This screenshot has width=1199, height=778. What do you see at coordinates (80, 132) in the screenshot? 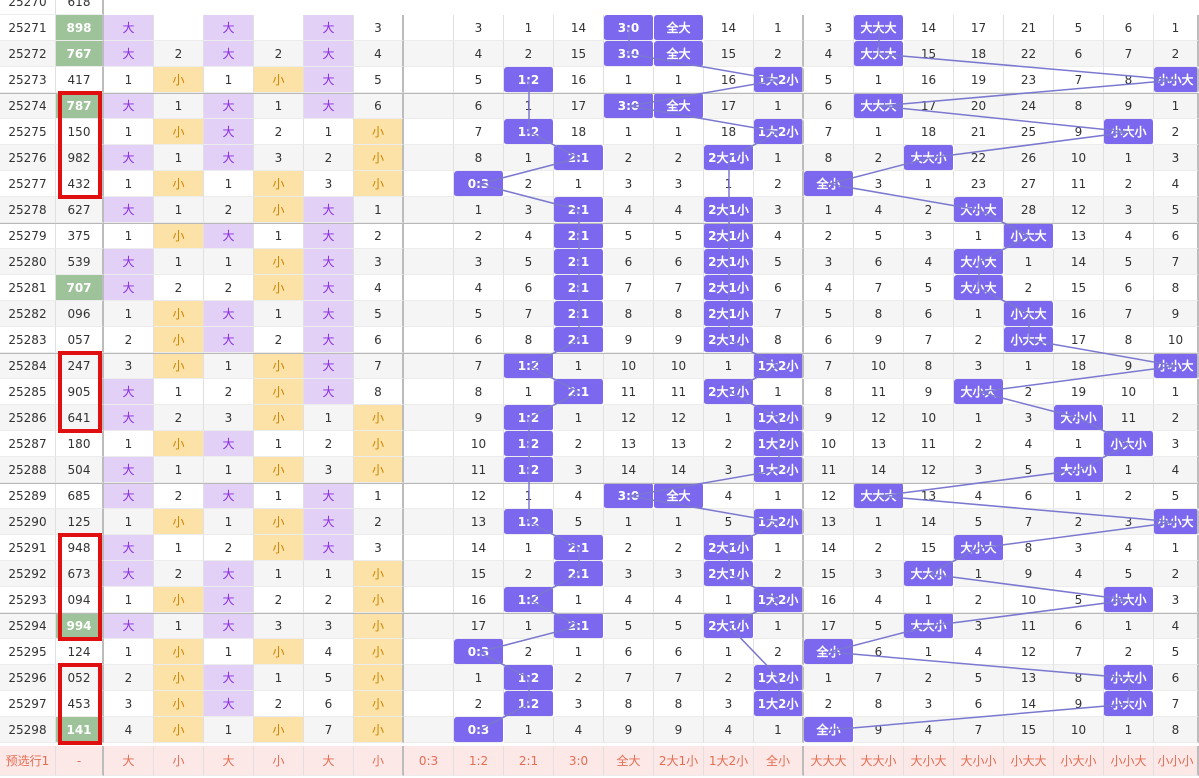
I see `number-cell: 150` at bounding box center [80, 132].